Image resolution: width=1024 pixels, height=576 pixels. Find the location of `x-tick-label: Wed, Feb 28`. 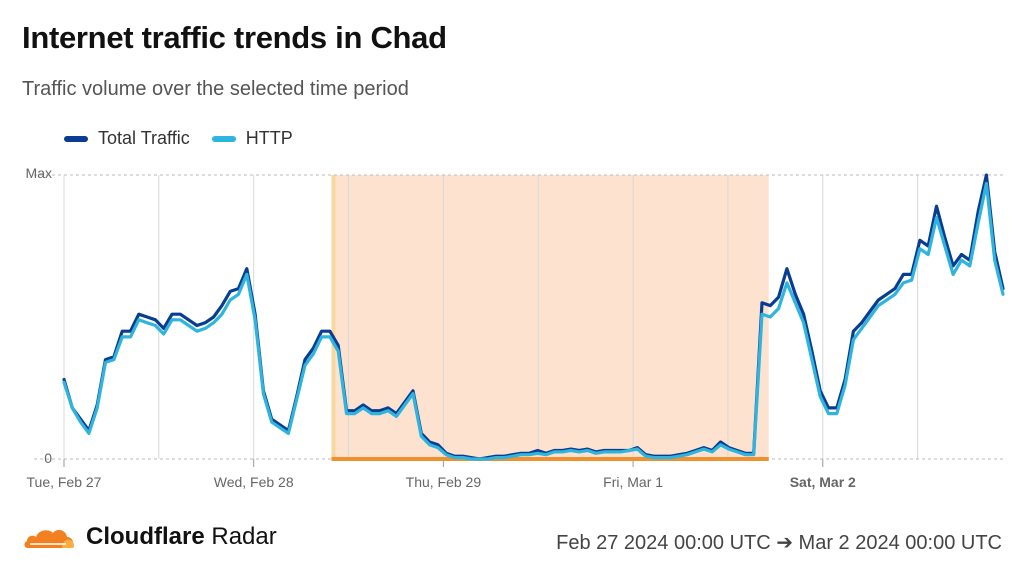

x-tick-label: Wed, Feb 28 is located at coordinates (254, 482).